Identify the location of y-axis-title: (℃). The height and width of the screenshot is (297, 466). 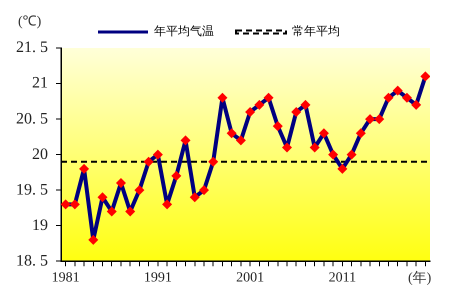
(30, 22).